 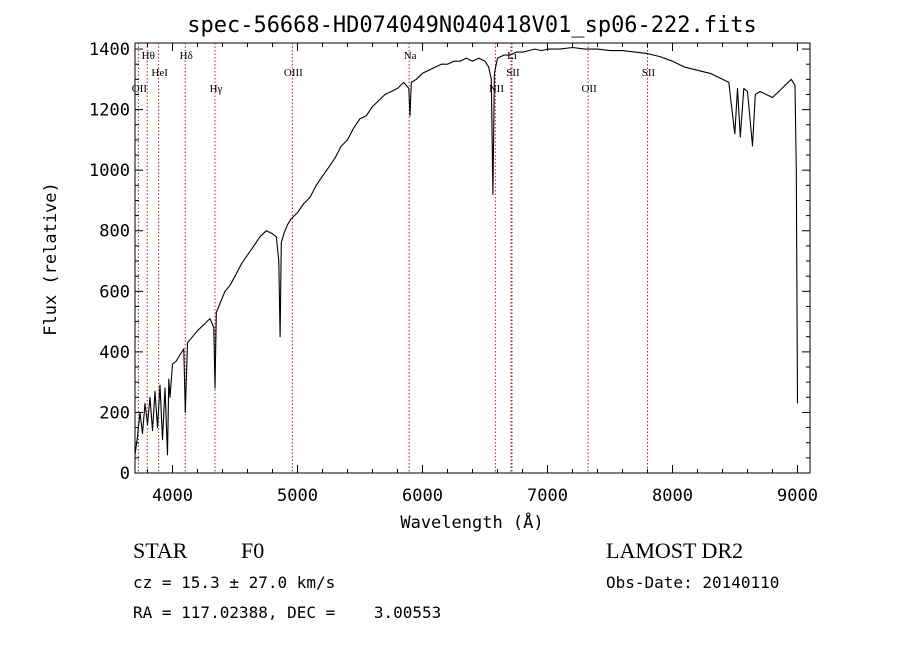 I want to click on line-marker-label-5: OIII, so click(x=293, y=73).